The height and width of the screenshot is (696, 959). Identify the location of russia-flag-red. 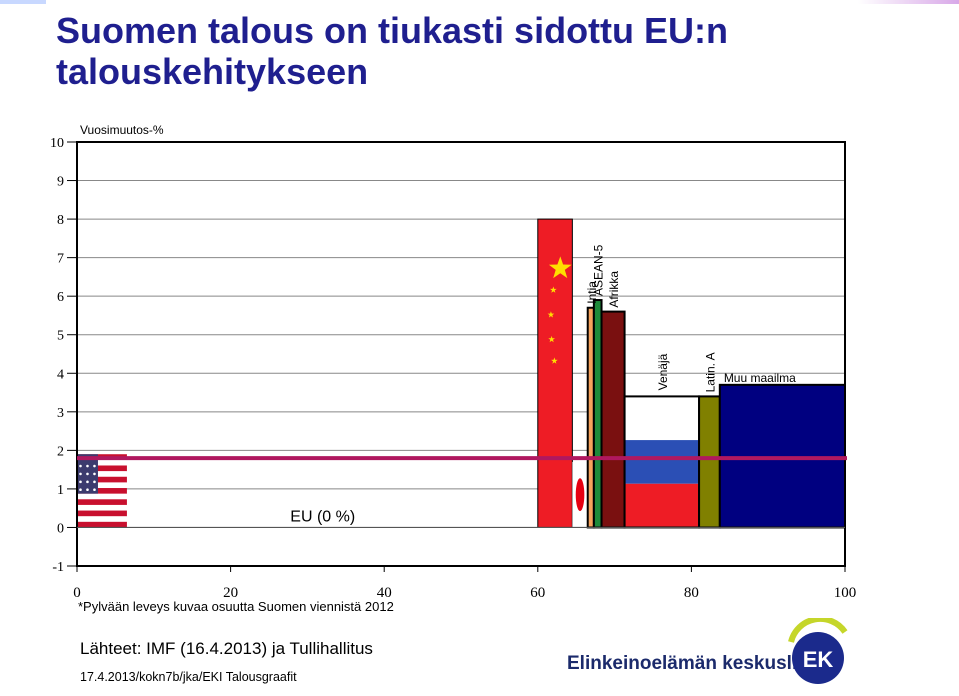
(662, 505).